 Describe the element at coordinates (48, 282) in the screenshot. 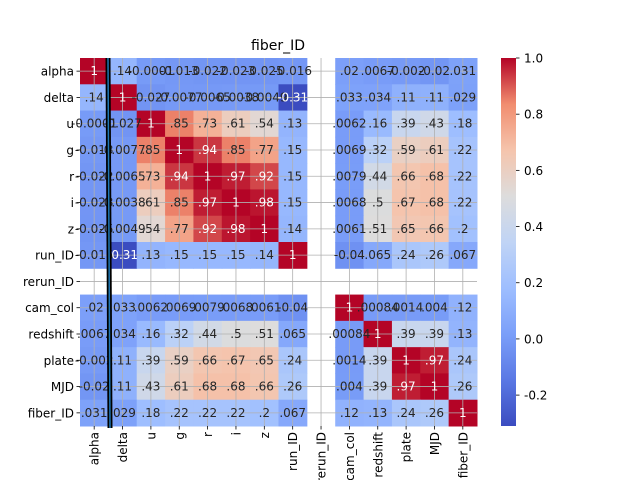

I see `y-tick-label: rerun_ID` at that location.